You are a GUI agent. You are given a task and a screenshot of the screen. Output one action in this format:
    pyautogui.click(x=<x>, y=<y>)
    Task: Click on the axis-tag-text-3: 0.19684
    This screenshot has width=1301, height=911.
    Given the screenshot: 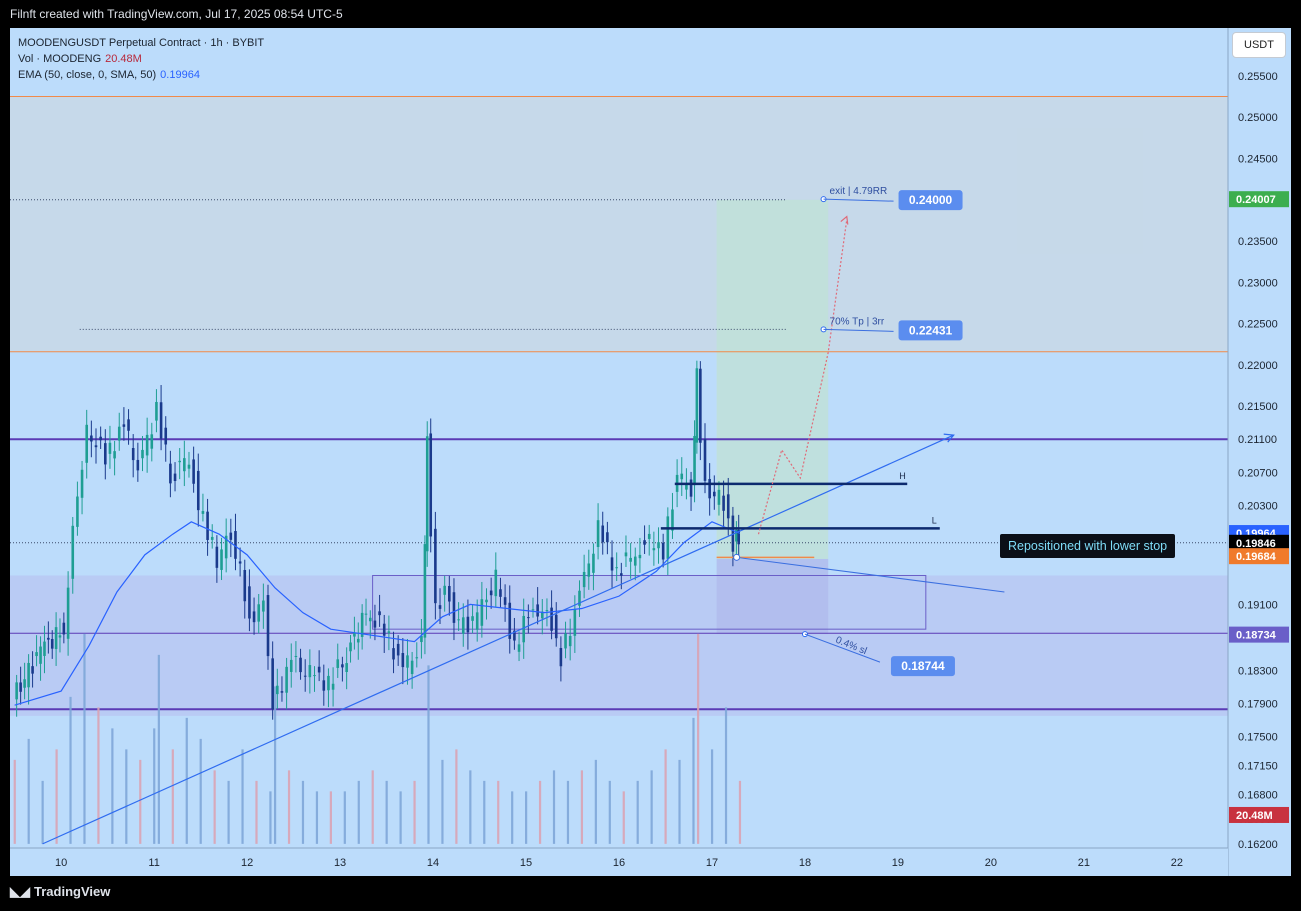 What is the action you would take?
    pyautogui.click(x=1256, y=557)
    